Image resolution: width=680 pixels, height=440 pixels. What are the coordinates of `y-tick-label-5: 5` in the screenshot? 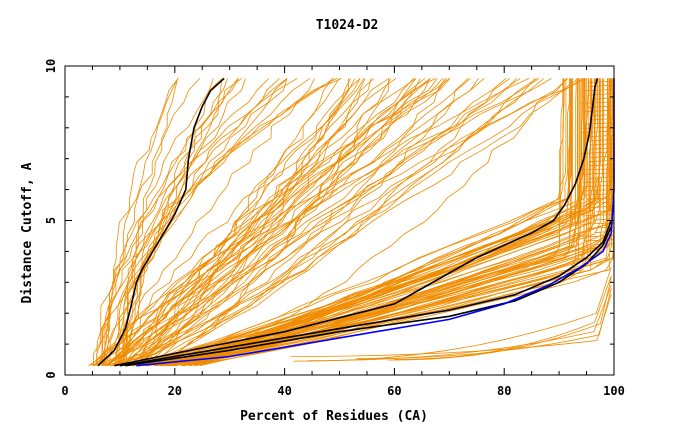 It's located at (51, 220).